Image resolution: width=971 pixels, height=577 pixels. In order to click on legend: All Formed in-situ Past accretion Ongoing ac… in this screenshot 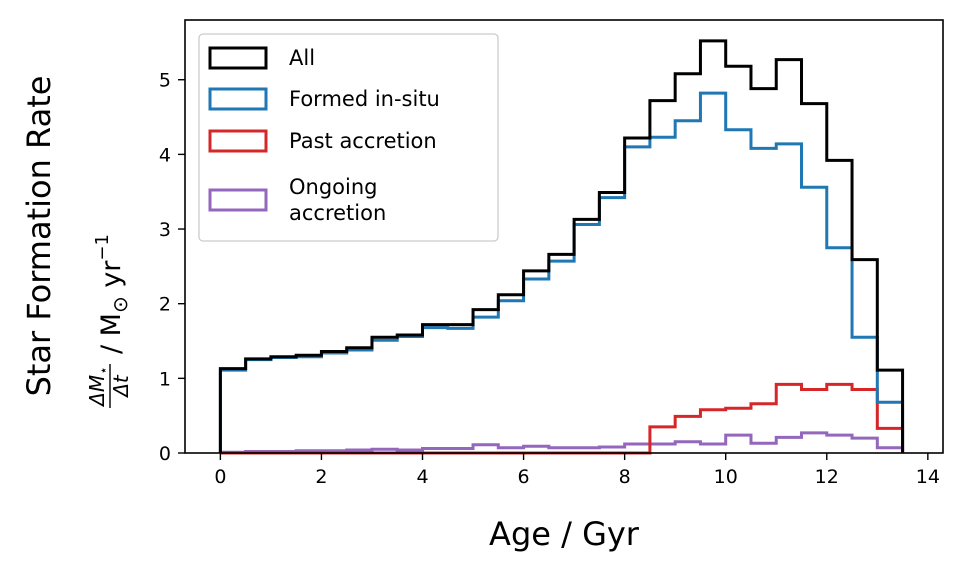, I will do `click(348, 137)`.